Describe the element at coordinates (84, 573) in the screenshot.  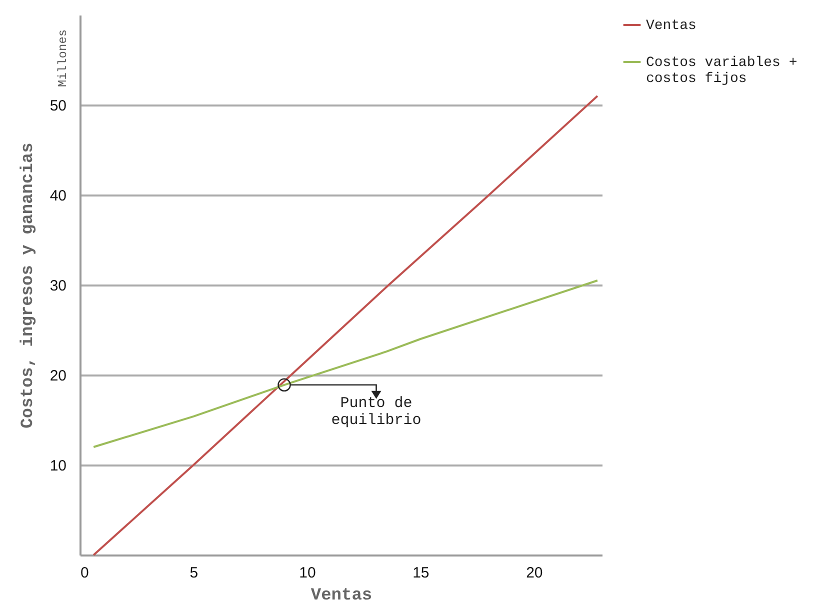
I see `x-tick-label: 0` at that location.